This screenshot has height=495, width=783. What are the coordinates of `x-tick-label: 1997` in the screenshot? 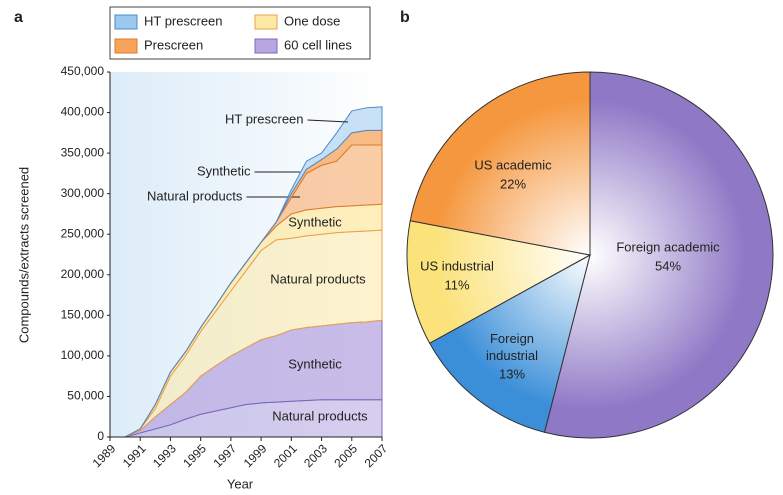 It's located at (224, 455).